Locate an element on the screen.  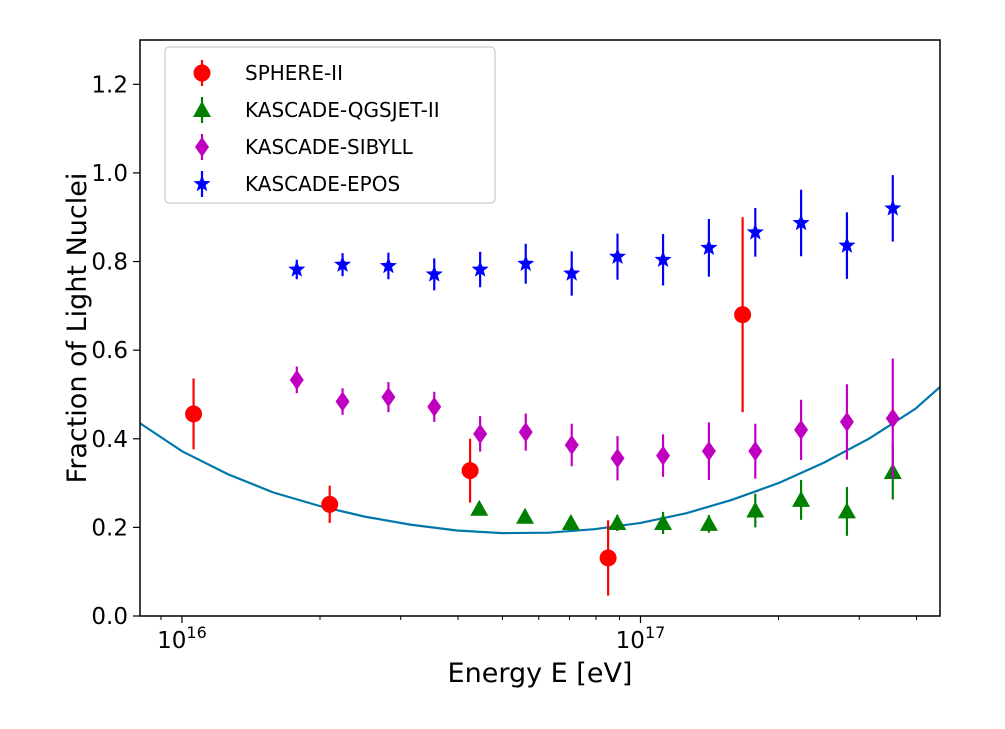
x-tick-label: 1016 is located at coordinates (182, 638).